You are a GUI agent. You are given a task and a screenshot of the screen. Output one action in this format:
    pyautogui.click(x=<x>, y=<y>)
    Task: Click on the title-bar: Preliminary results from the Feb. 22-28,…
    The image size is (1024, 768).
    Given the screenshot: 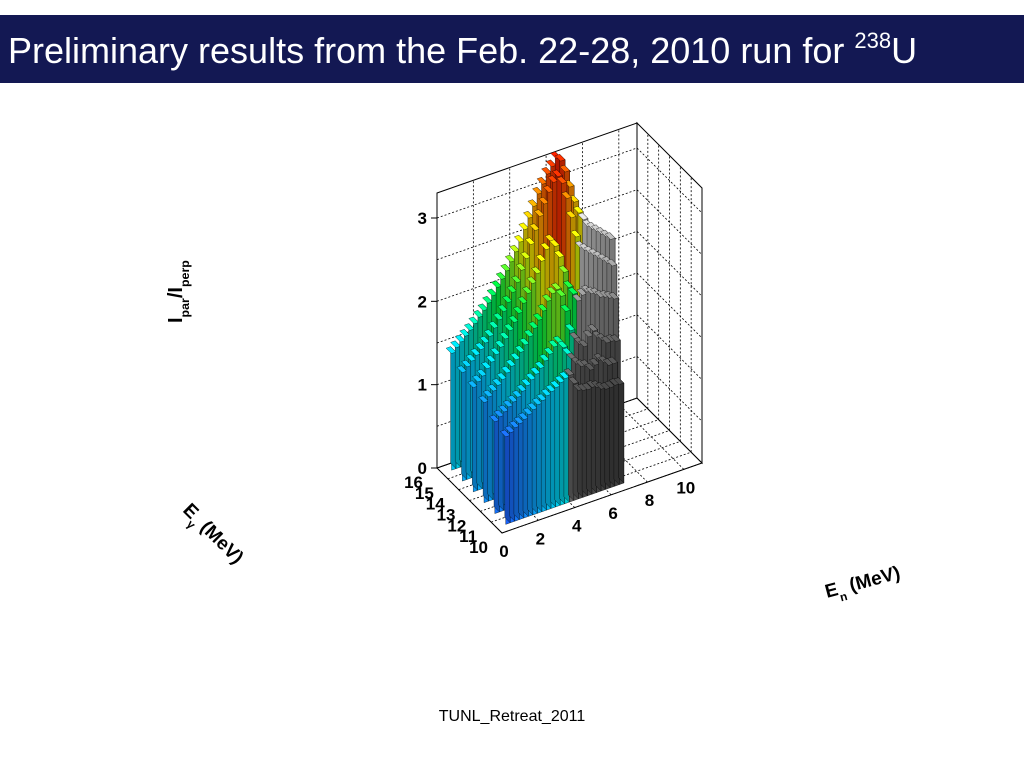 What is the action you would take?
    pyautogui.click(x=512, y=49)
    